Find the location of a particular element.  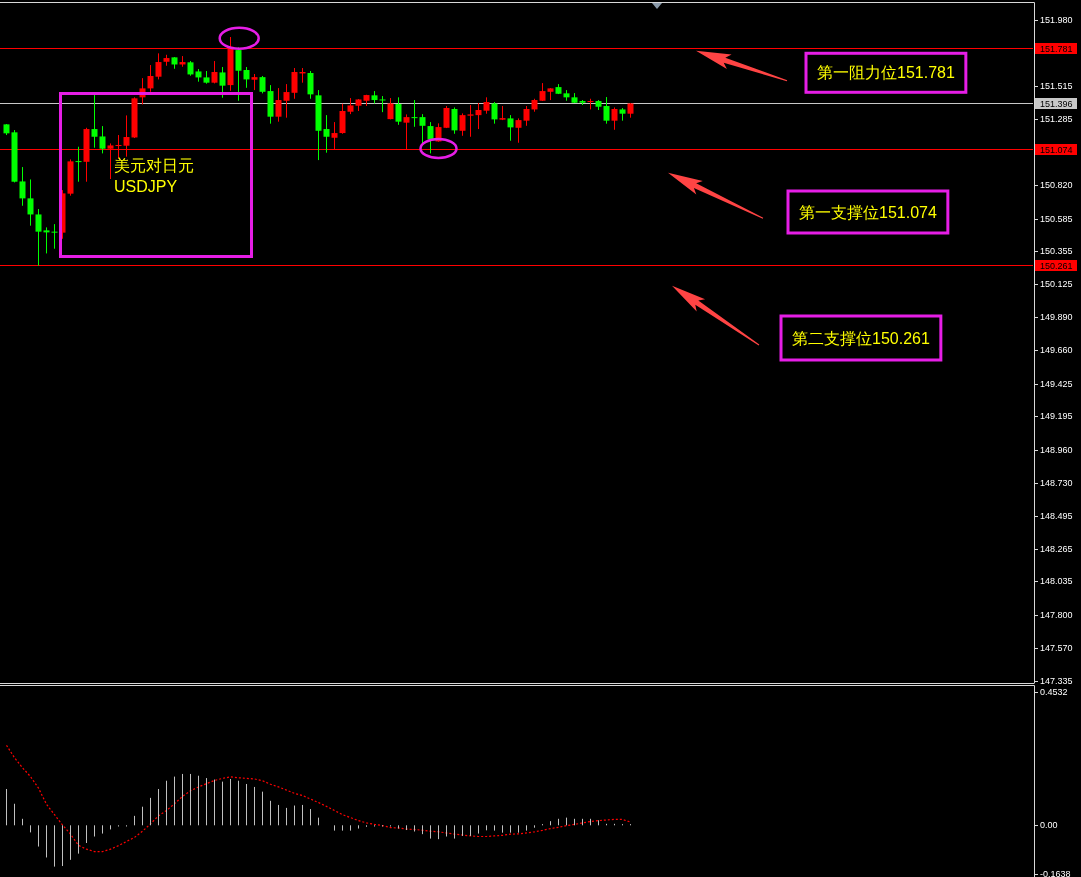

y-tick-label: 150.125 is located at coordinates (1056, 284).